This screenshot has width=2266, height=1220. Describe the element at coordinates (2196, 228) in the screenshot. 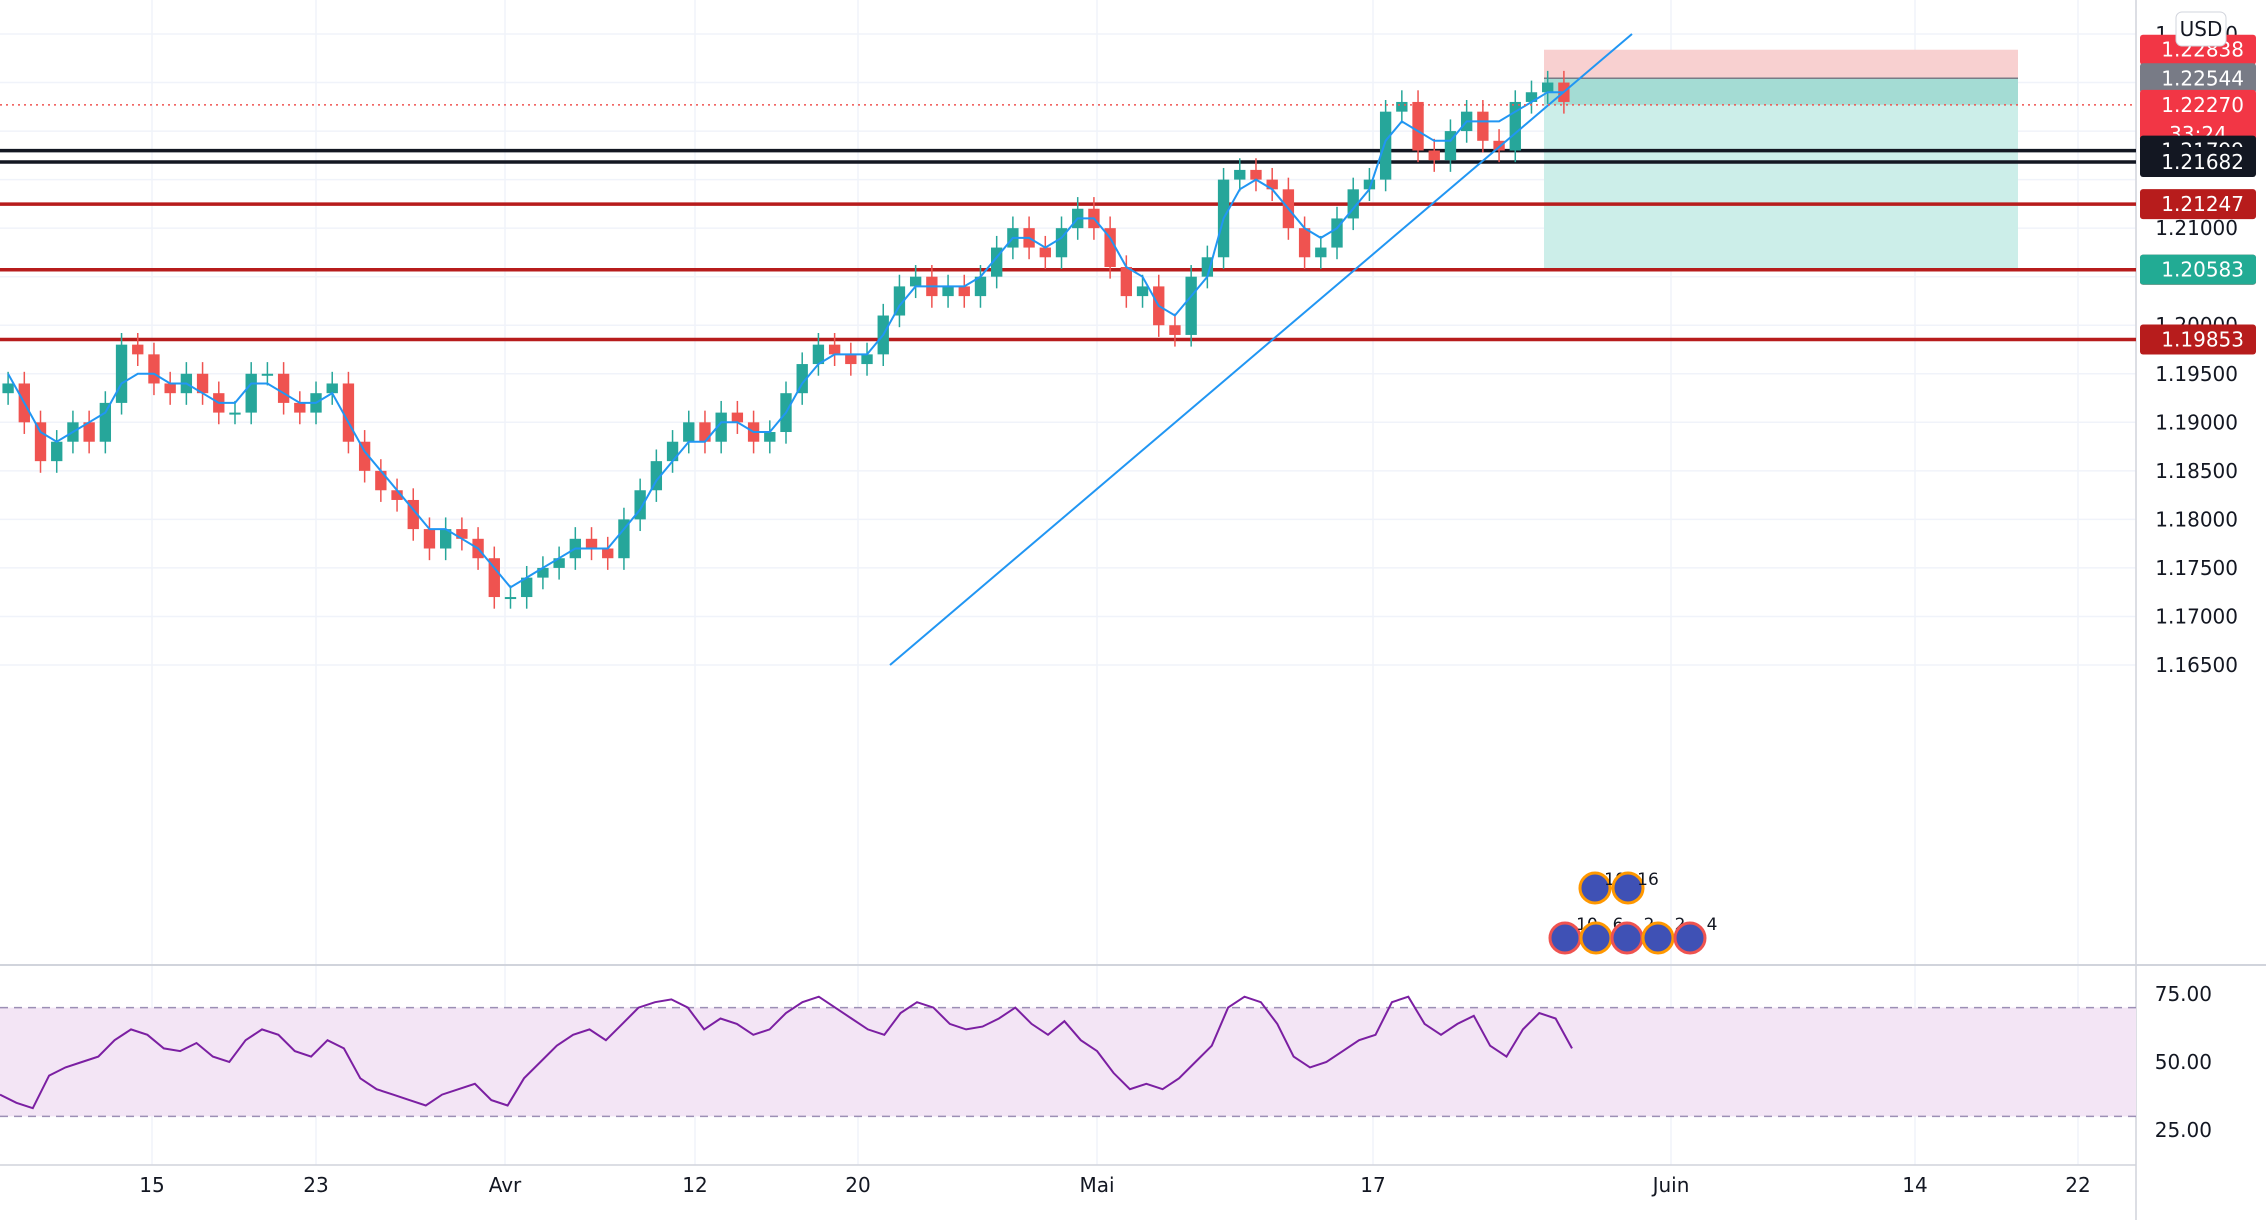

I see `price-tick-label: 1.21000` at that location.